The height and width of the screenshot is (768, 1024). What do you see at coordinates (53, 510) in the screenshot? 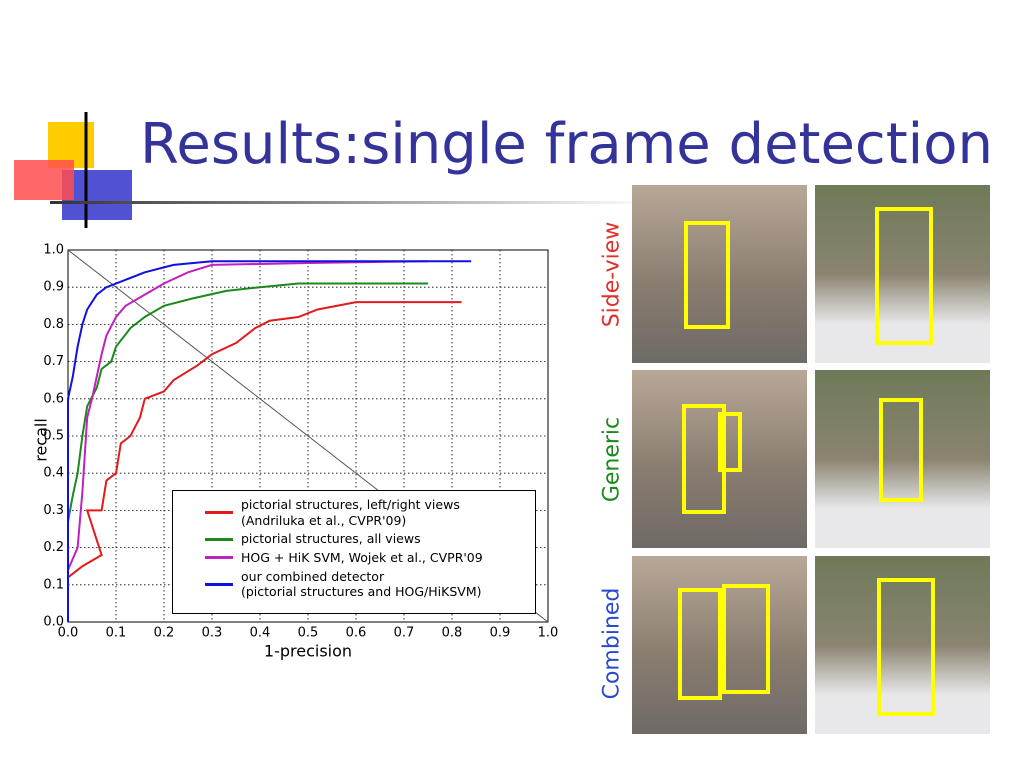
I see `y-tick-label: 0.3` at bounding box center [53, 510].